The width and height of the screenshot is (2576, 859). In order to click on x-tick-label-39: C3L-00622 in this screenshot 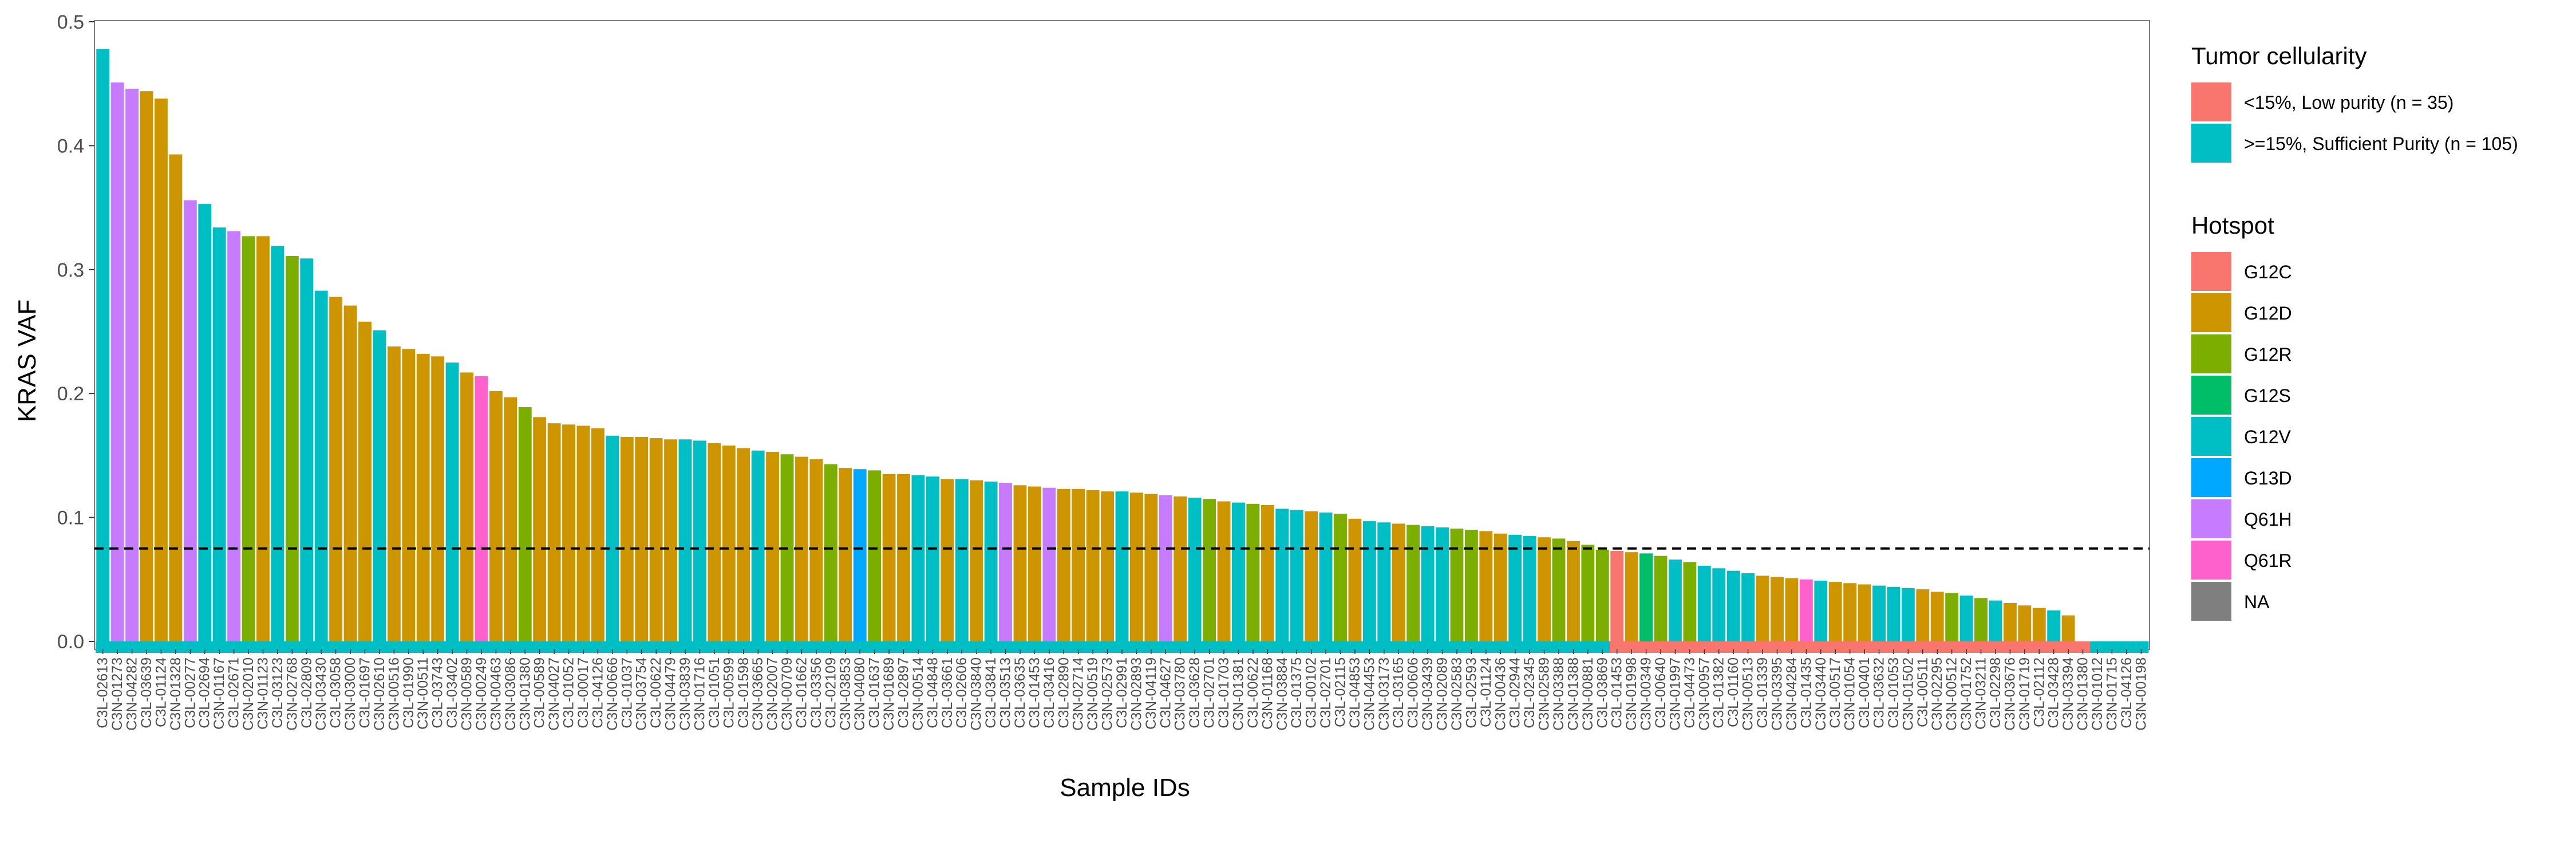, I will do `click(656, 692)`.